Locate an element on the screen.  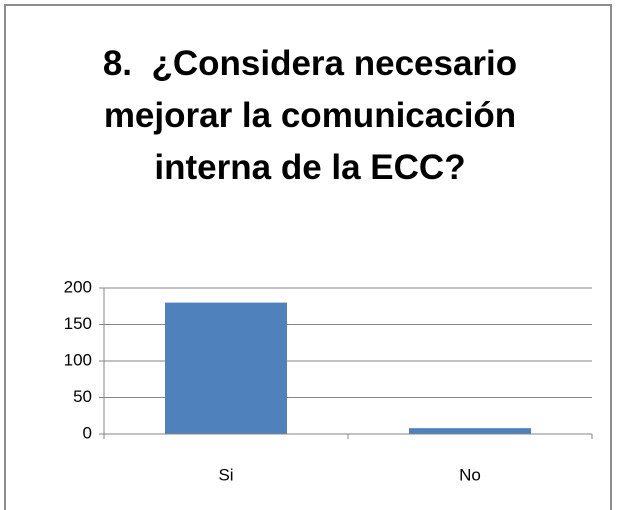
y-tick-label: 0 is located at coordinates (87, 432).